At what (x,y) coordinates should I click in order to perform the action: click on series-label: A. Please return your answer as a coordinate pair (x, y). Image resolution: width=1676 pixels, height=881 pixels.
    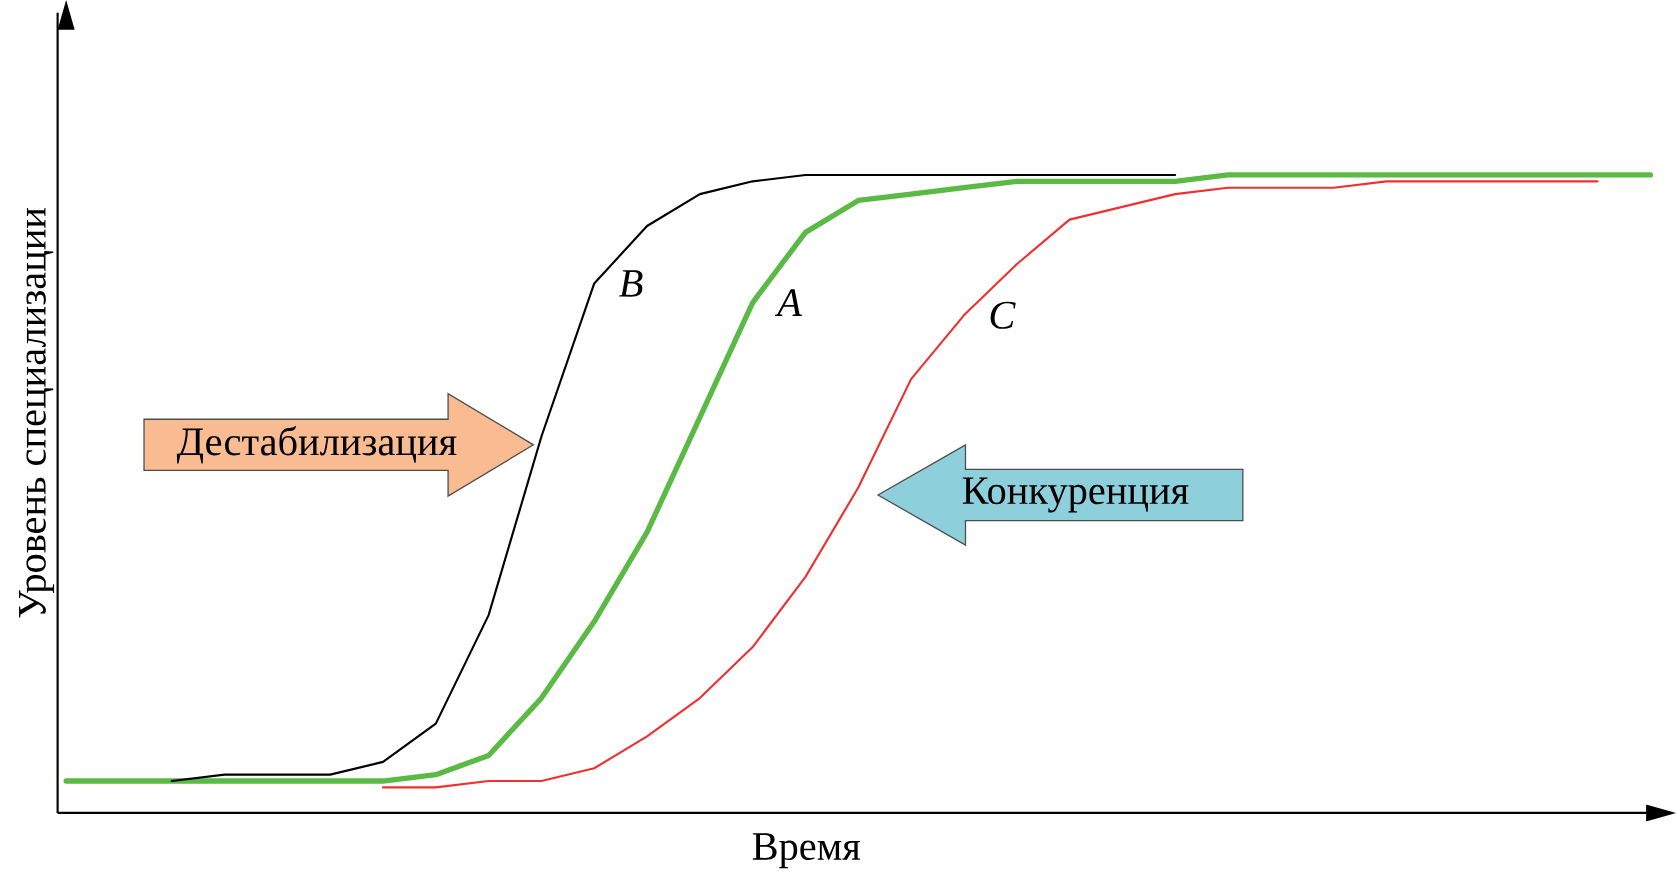
    Looking at the image, I should click on (788, 302).